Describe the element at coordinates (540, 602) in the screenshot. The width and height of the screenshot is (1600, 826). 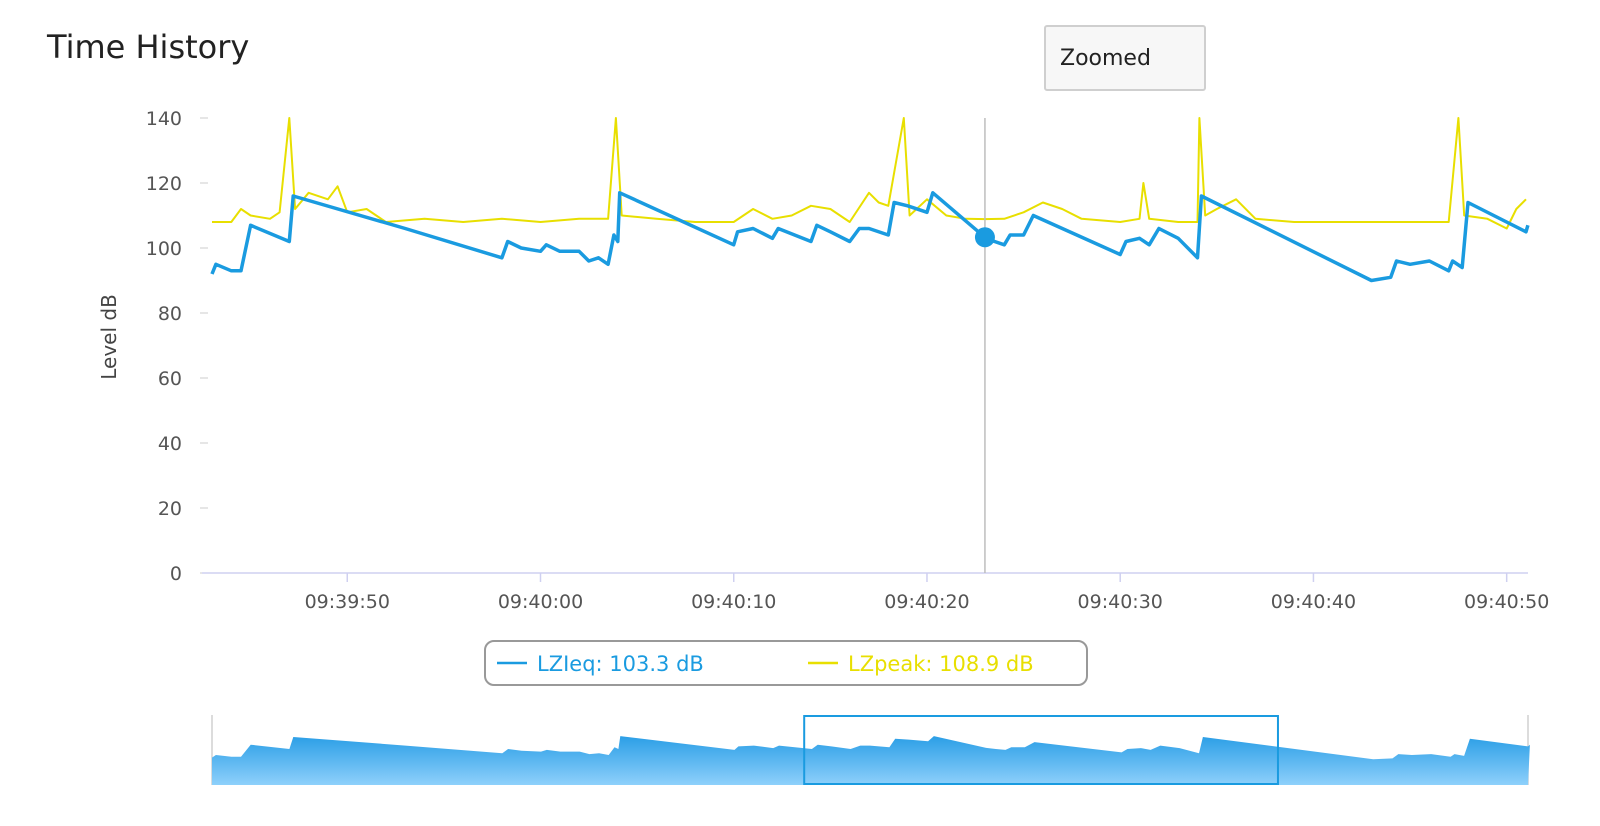
I see `x-tick-label: 09:40:00` at that location.